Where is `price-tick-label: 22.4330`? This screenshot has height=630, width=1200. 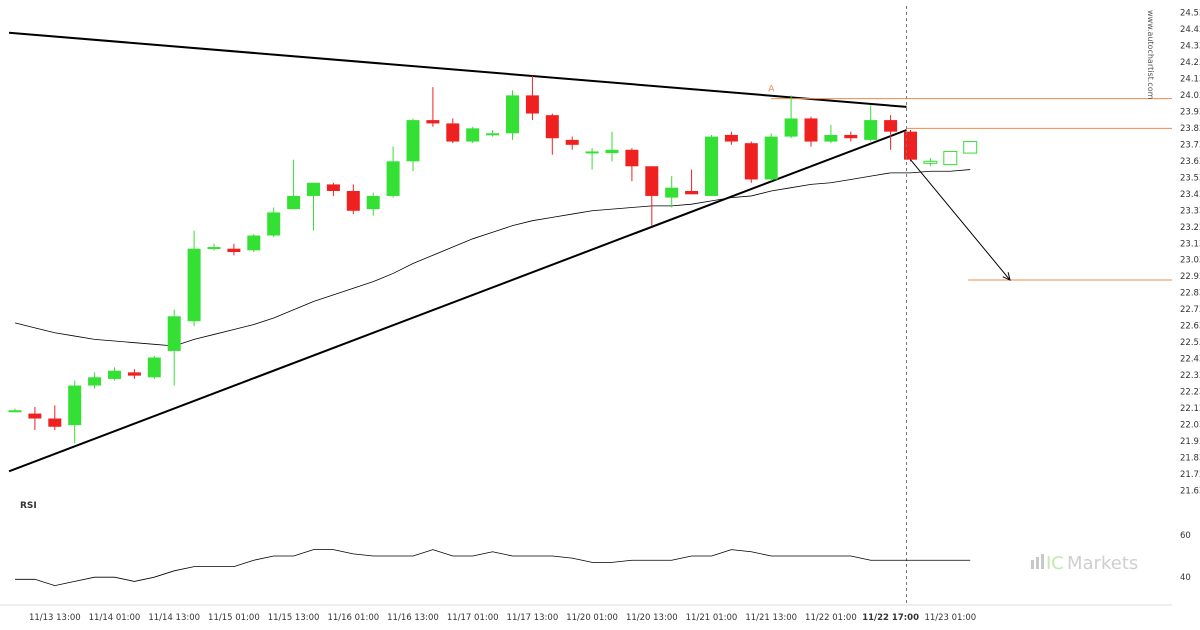
price-tick-label: 22.4330 is located at coordinates (1190, 360).